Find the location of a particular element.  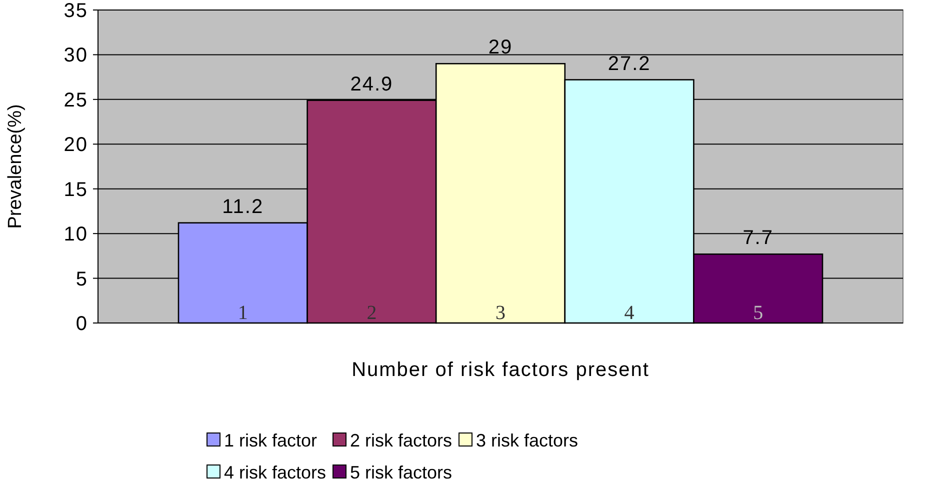

annotation: 3 is located at coordinates (501, 313).